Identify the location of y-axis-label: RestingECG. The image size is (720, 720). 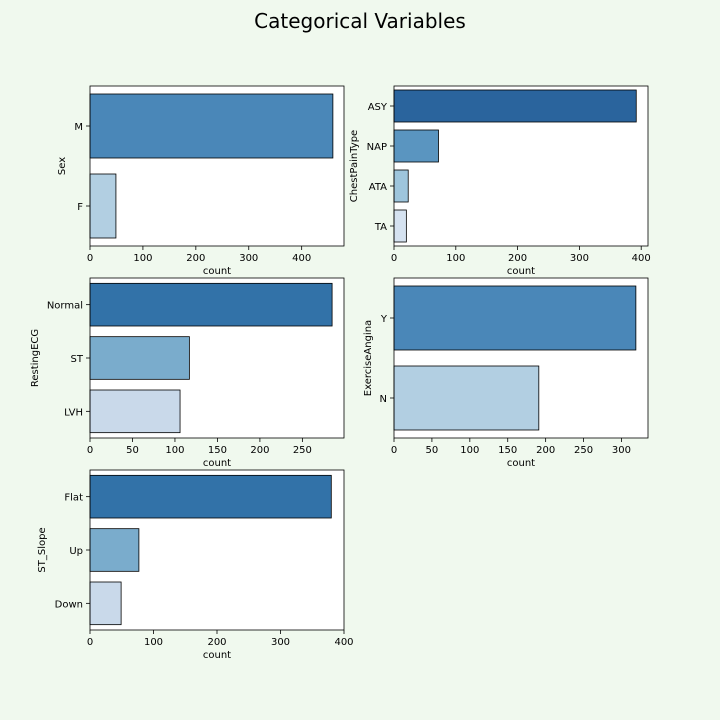
(35, 358).